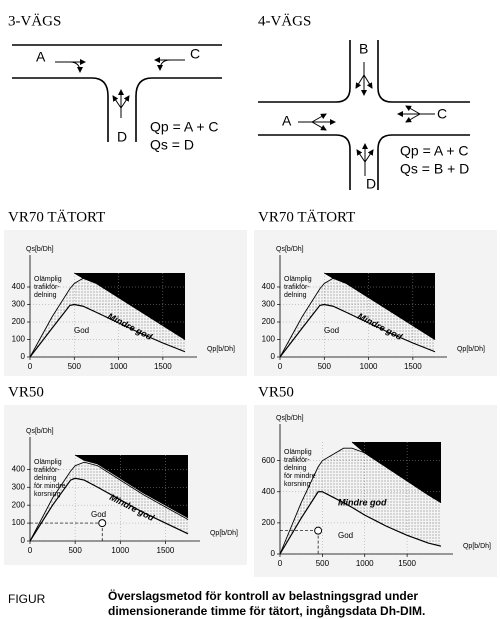 The width and height of the screenshot is (500, 619). I want to click on formula: Qs = B + D, so click(434, 169).